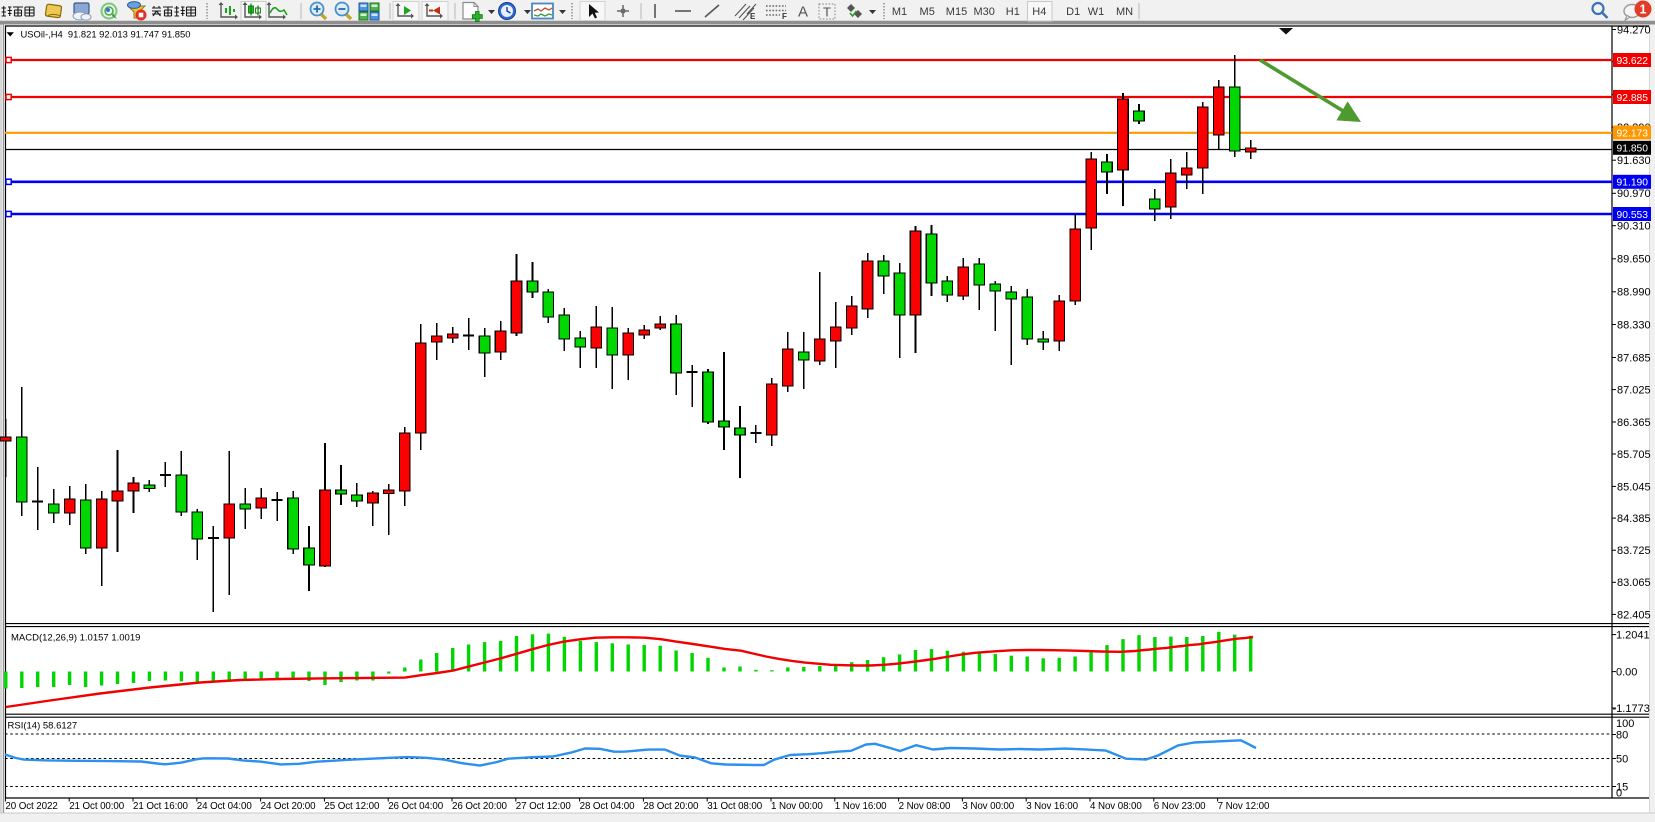 Image resolution: width=1655 pixels, height=822 pixels. What do you see at coordinates (1634, 487) in the screenshot?
I see `svg-text: 85.045` at bounding box center [1634, 487].